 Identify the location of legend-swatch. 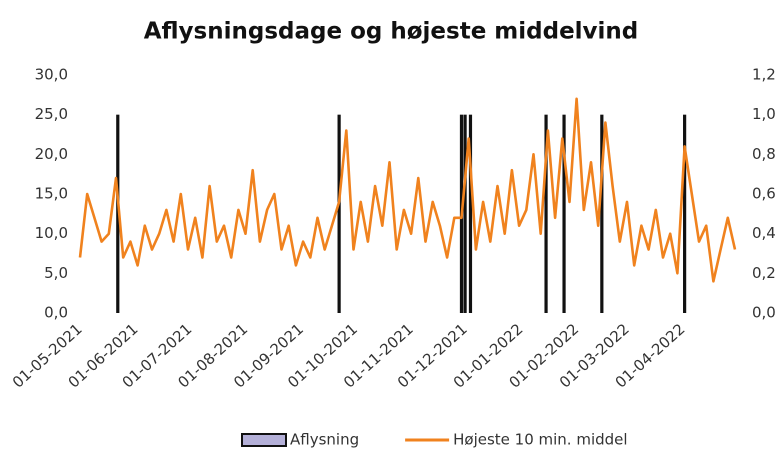
(264, 440).